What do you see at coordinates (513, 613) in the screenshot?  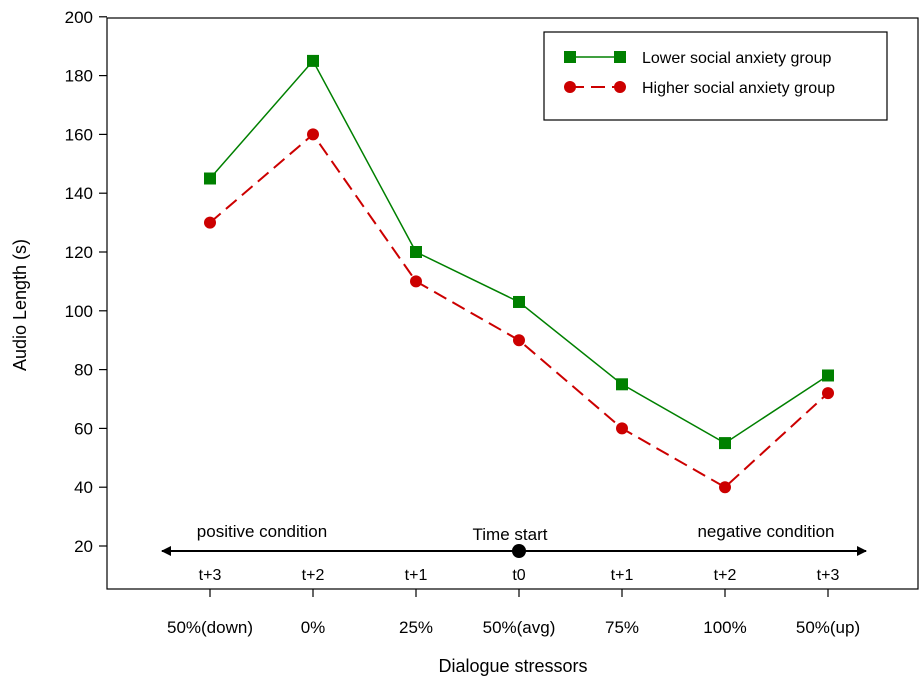 I see `x-axis: 50%(down) 0% 25% 50%(avg) 75% 100% 50%(up)` at bounding box center [513, 613].